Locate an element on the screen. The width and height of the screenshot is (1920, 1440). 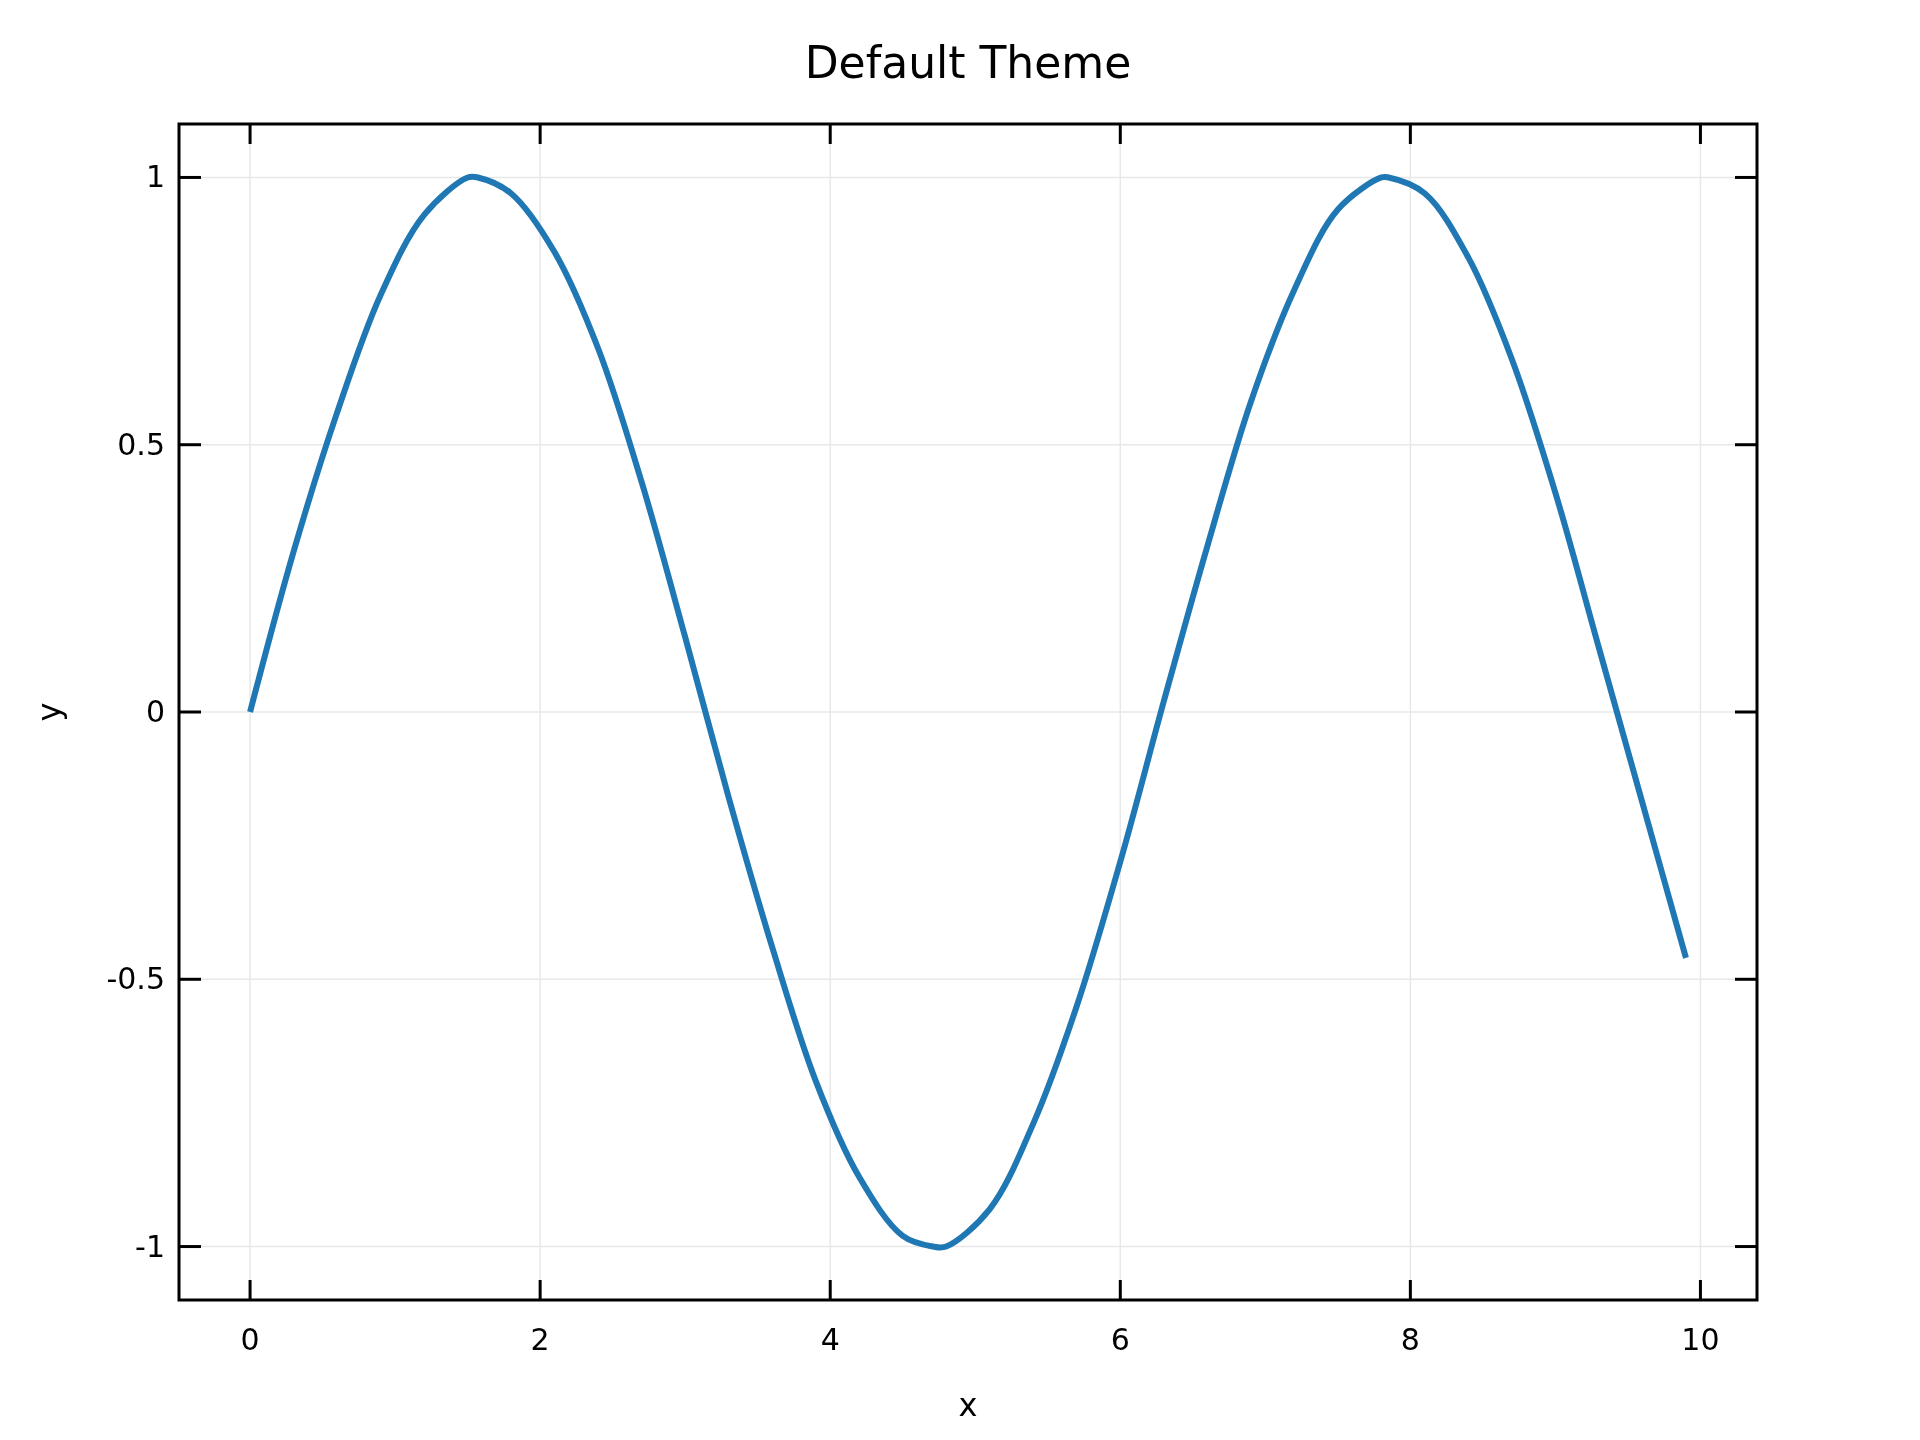
x-tick-label: 8 is located at coordinates (1410, 1339).